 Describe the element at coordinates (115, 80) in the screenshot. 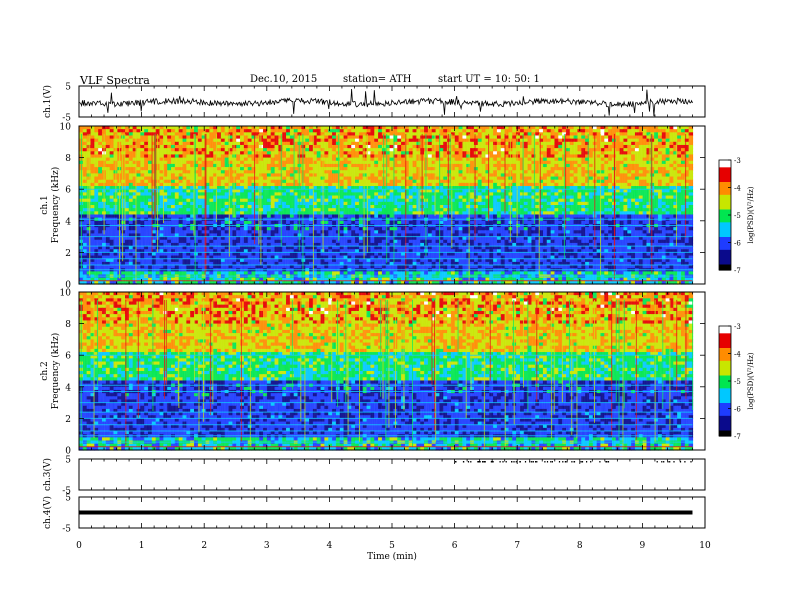

I see `chart-title: VLF Spectra` at that location.